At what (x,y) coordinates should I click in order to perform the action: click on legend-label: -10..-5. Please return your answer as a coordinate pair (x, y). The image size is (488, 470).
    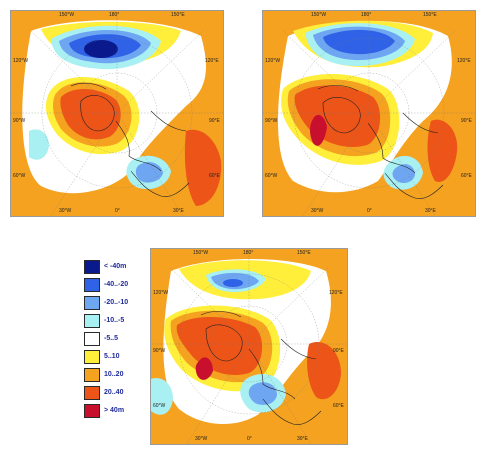
    Looking at the image, I should click on (114, 320).